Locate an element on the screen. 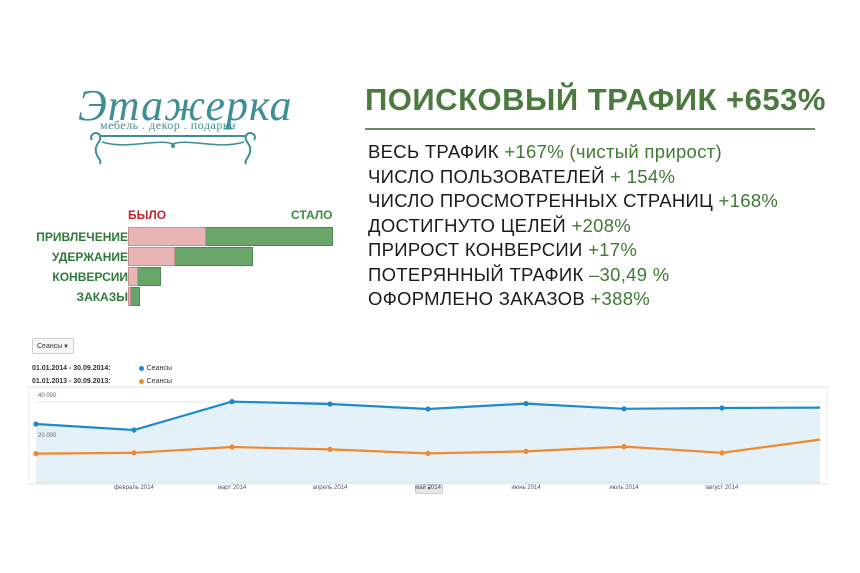  chart-resize-handle: ▾ is located at coordinates (429, 489).